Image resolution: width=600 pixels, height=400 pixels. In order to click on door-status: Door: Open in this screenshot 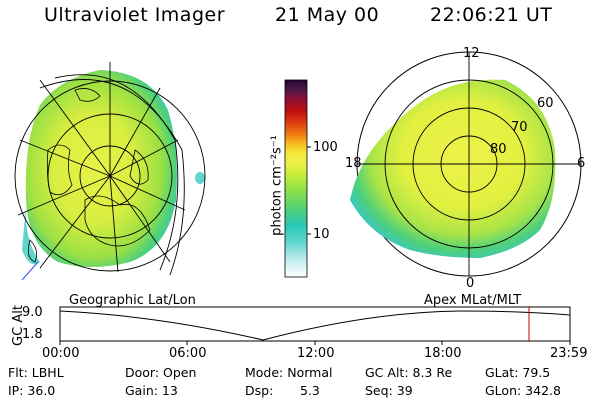, I will do `click(161, 372)`.